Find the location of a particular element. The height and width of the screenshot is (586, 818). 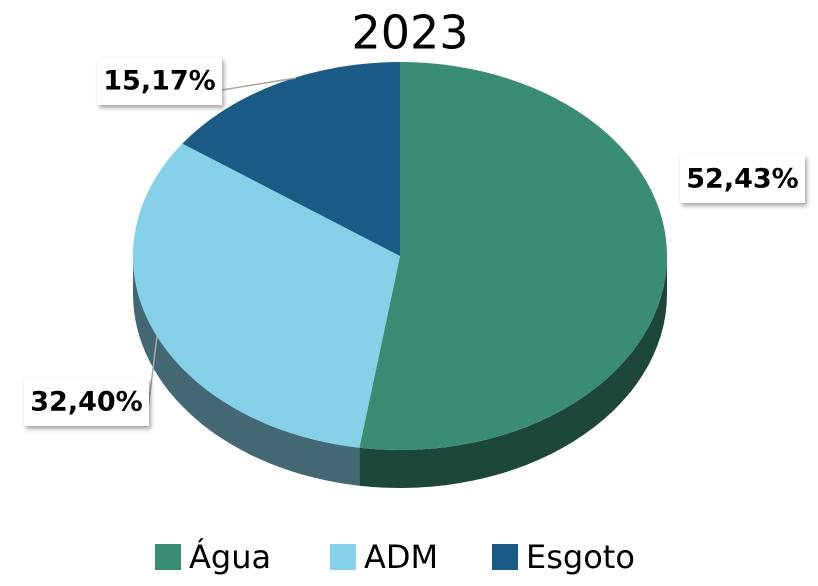

slice is located at coordinates (291, 159).